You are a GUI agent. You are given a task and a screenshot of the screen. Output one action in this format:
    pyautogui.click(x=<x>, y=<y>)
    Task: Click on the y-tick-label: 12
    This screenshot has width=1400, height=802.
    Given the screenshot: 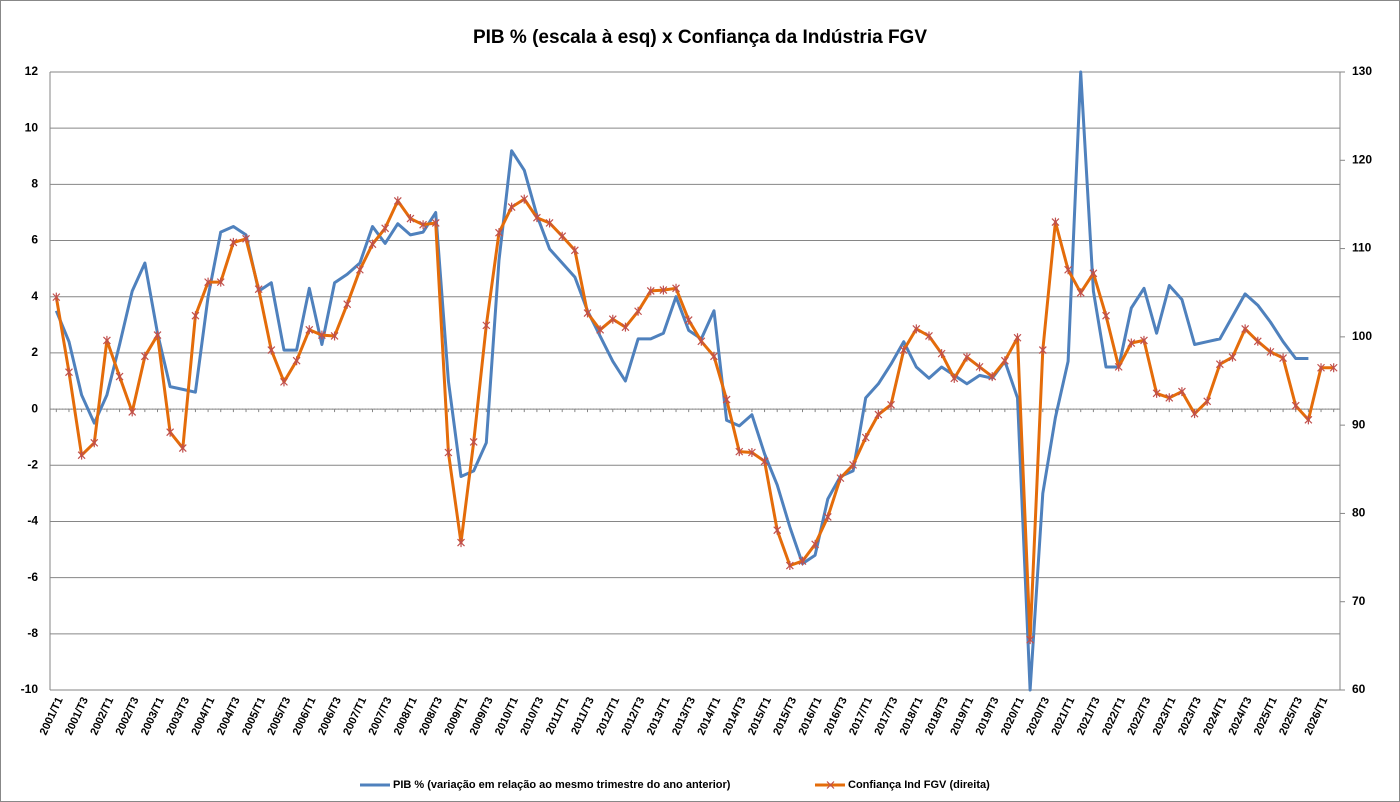 What is the action you would take?
    pyautogui.click(x=32, y=71)
    